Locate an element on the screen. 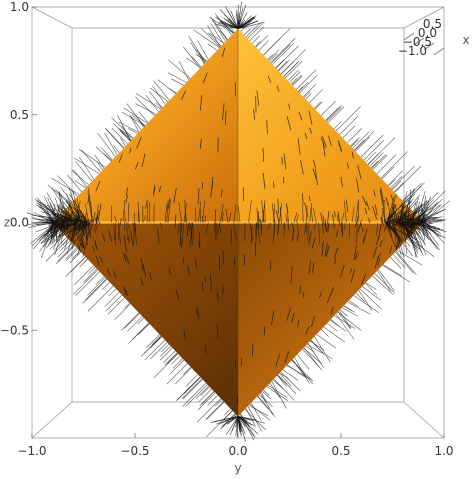 This screenshot has height=479, width=474. depth-tick-label: 0.5 is located at coordinates (432, 24).